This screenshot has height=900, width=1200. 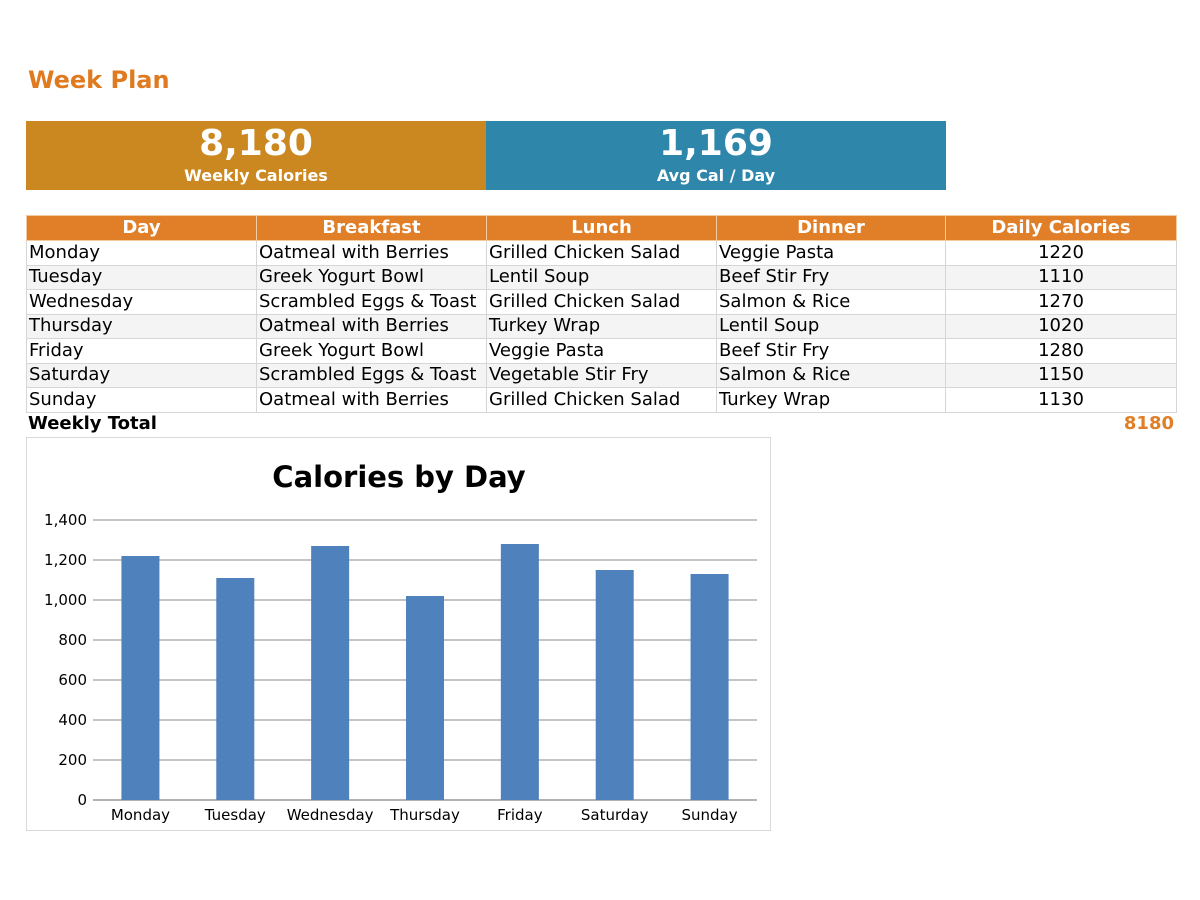 What do you see at coordinates (65, 600) in the screenshot?
I see `y-tick-label: 1,000` at bounding box center [65, 600].